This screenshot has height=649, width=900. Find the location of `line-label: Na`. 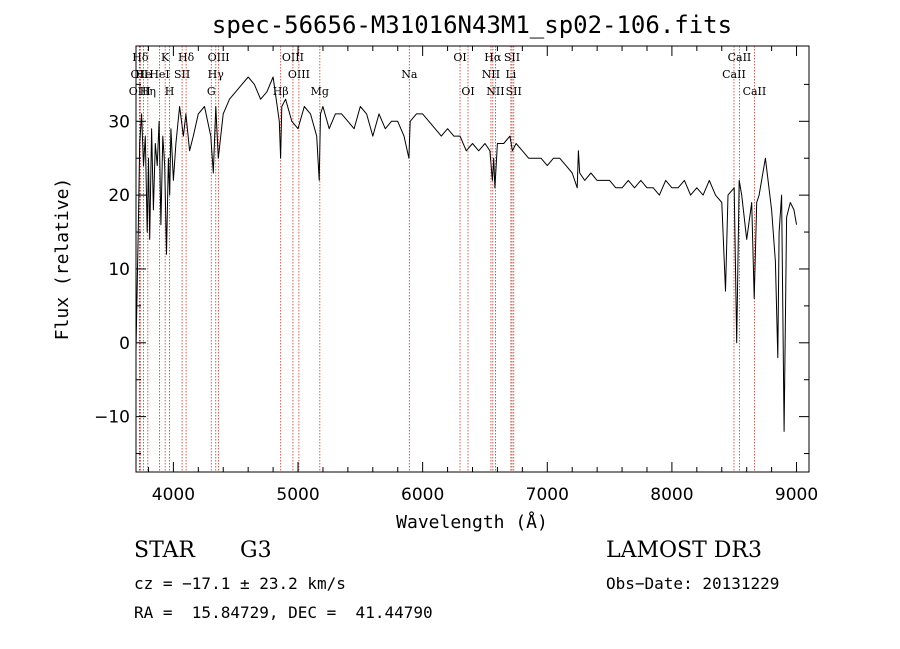

line-label: Na is located at coordinates (409, 74).